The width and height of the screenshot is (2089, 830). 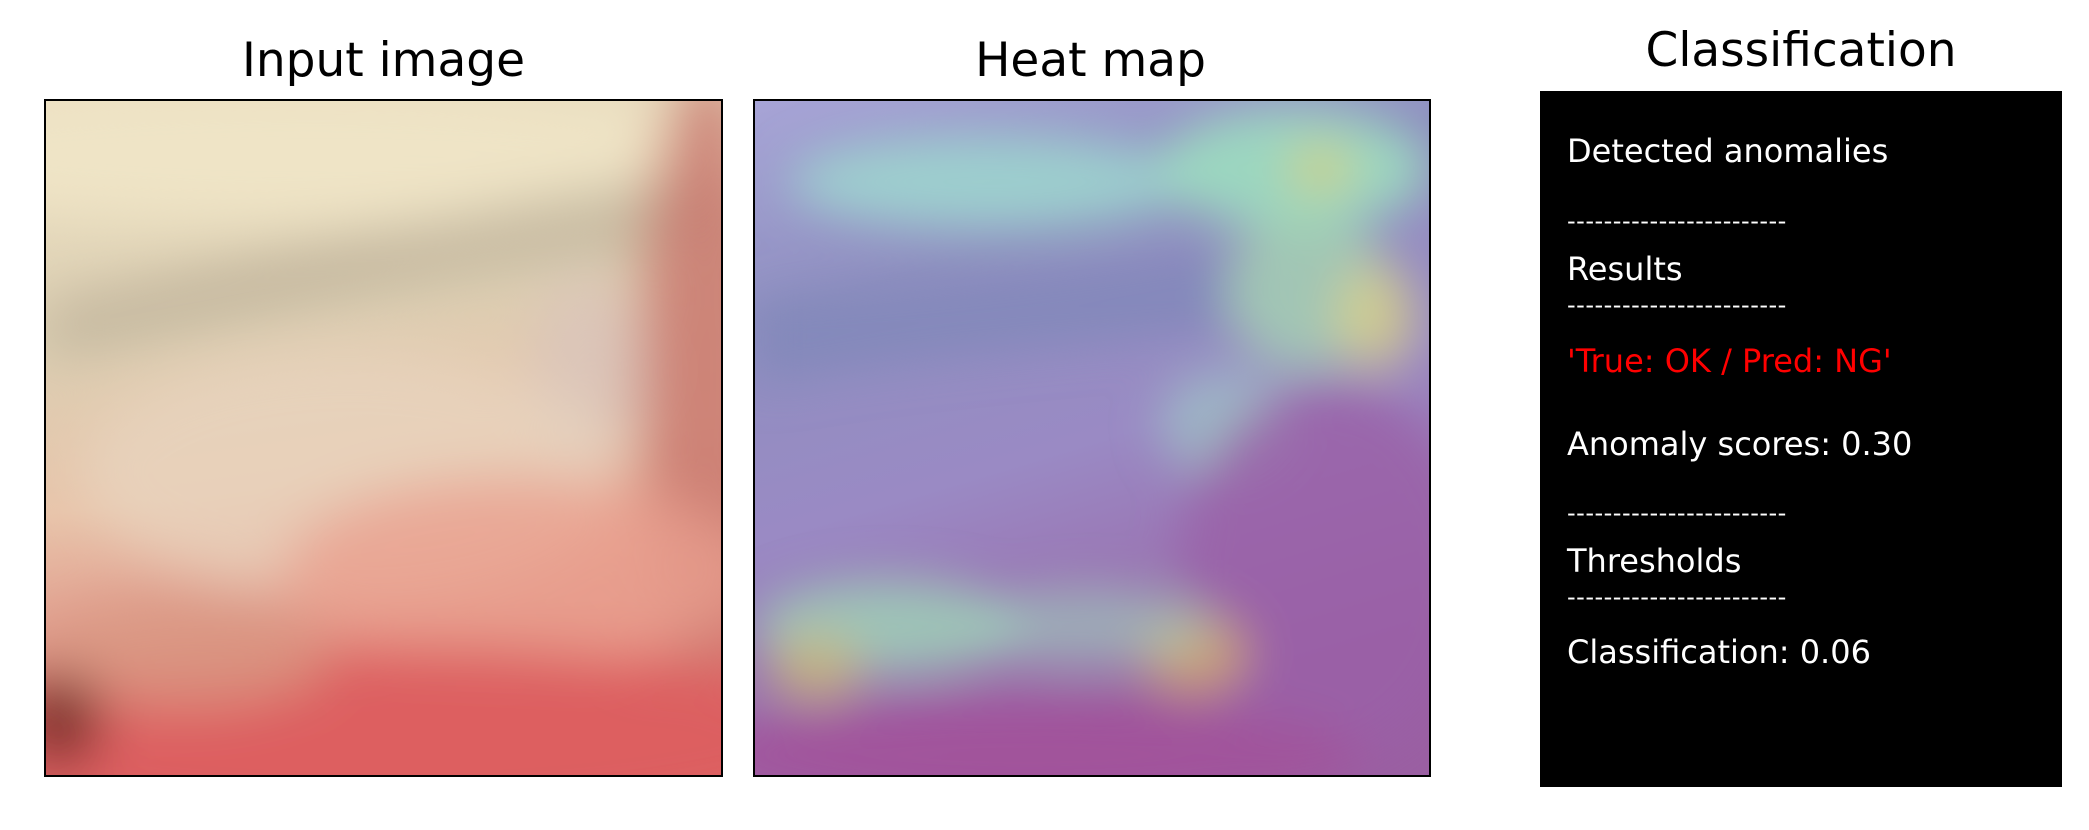 I want to click on classification-title: Classification, so click(x=1801, y=50).